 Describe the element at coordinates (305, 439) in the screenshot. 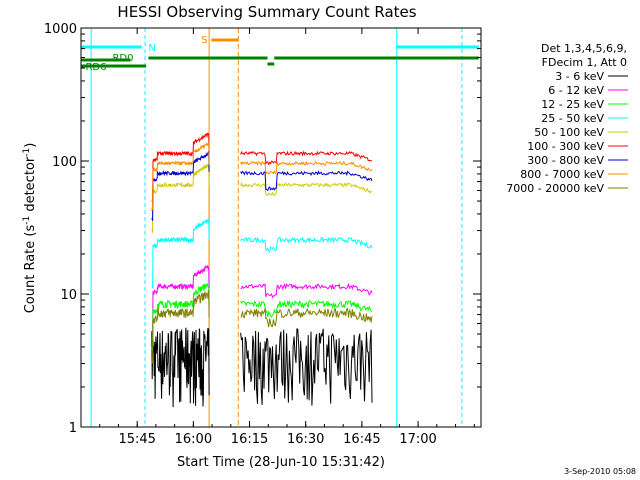

I see `x-tick-label: 16:30` at that location.